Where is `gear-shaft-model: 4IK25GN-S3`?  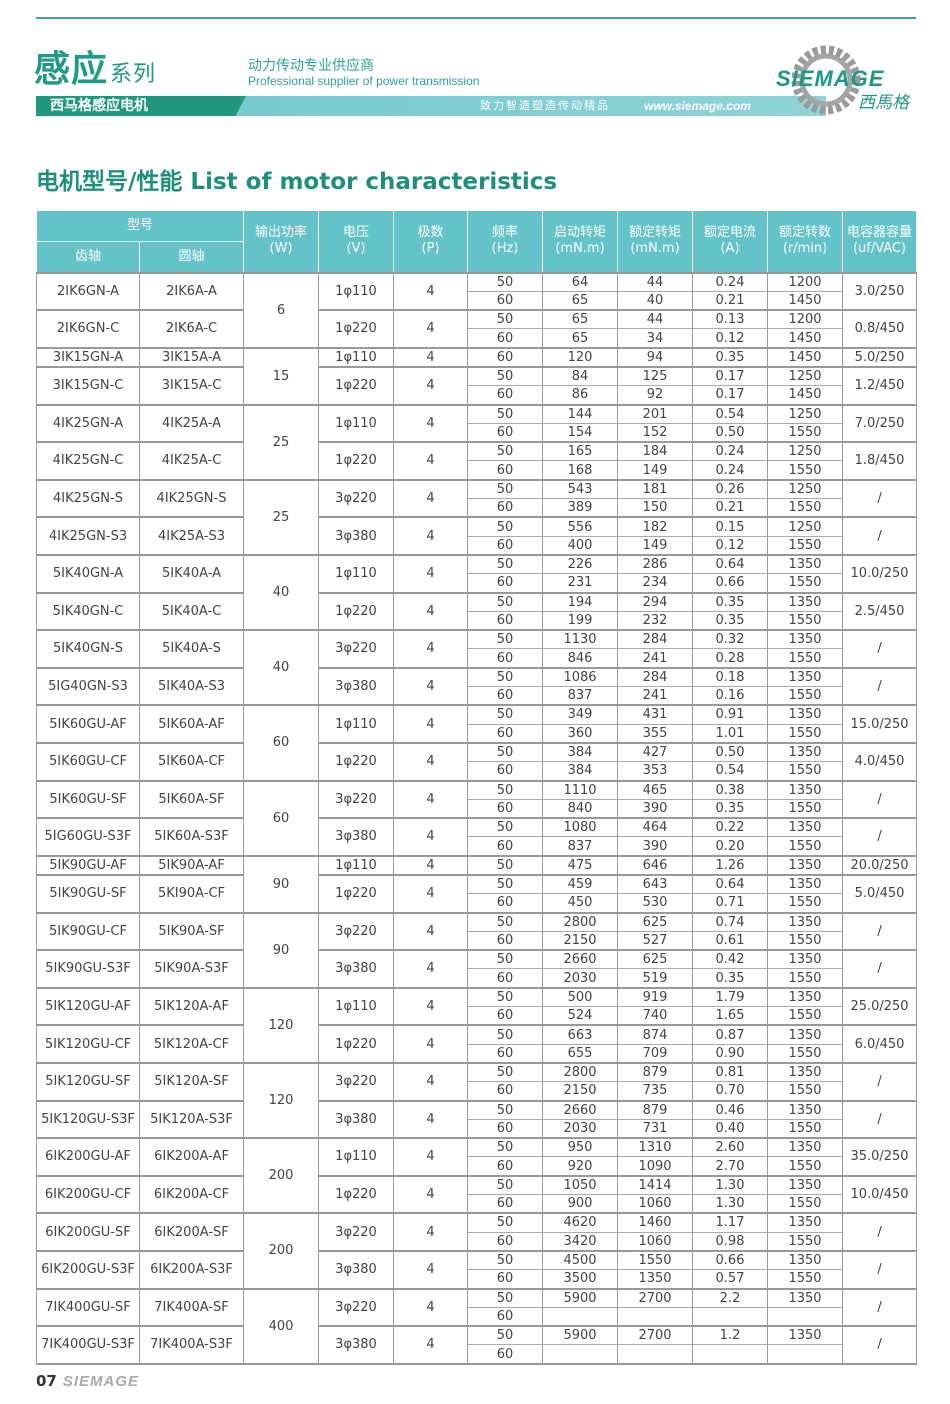 gear-shaft-model: 4IK25GN-S3 is located at coordinates (88, 535).